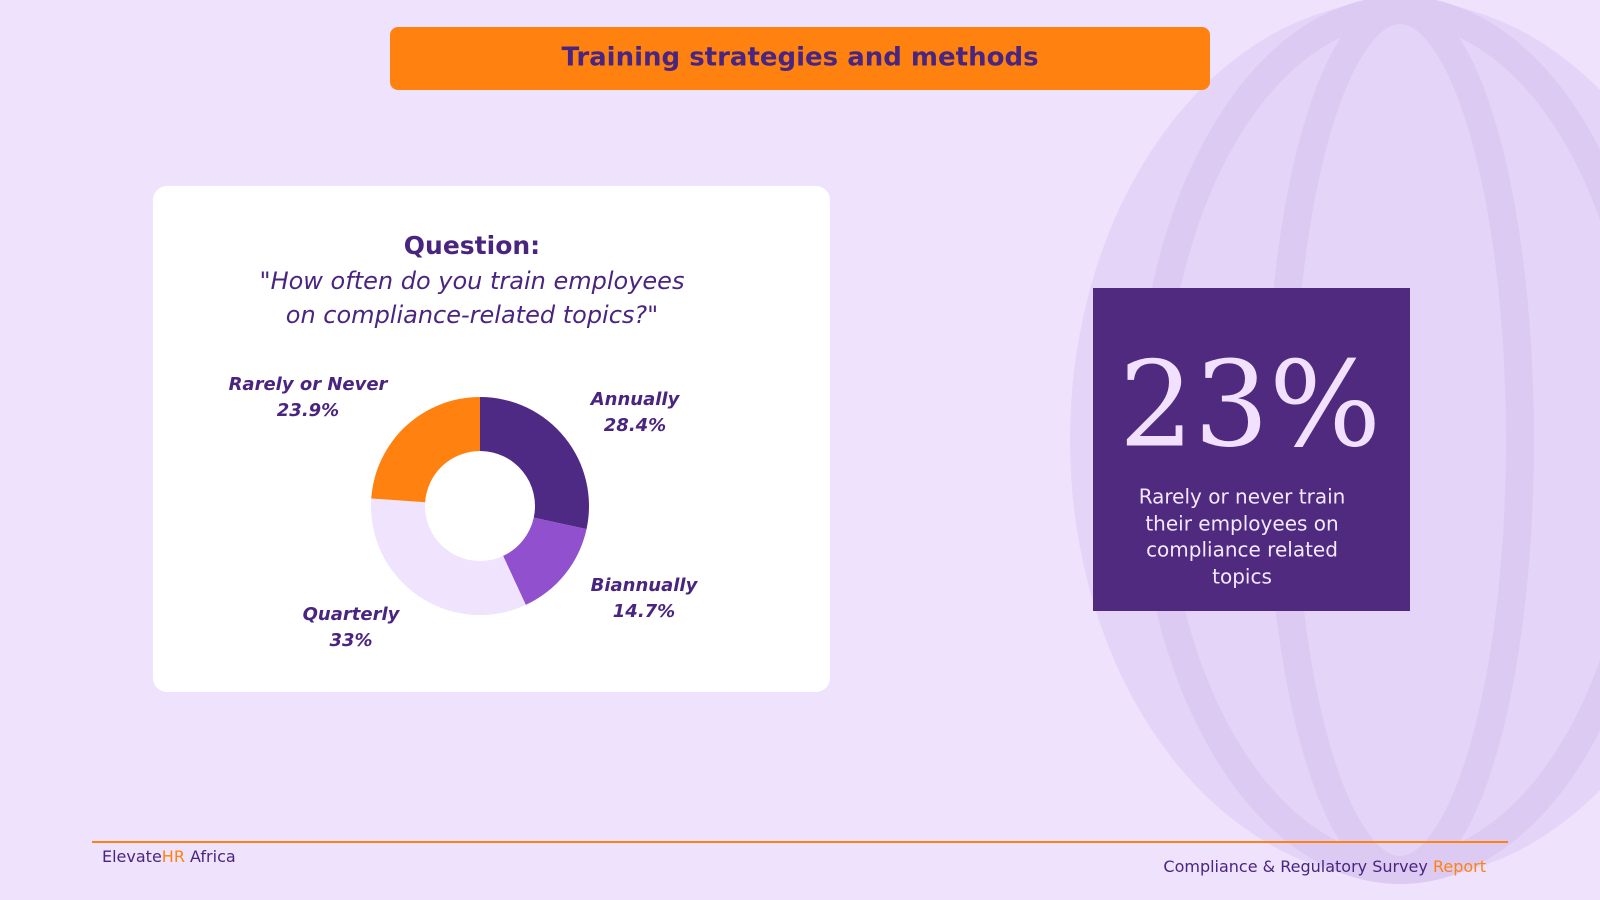 The image size is (1600, 900). I want to click on report-part: Compliance & Regulatory Survey, so click(1298, 866).